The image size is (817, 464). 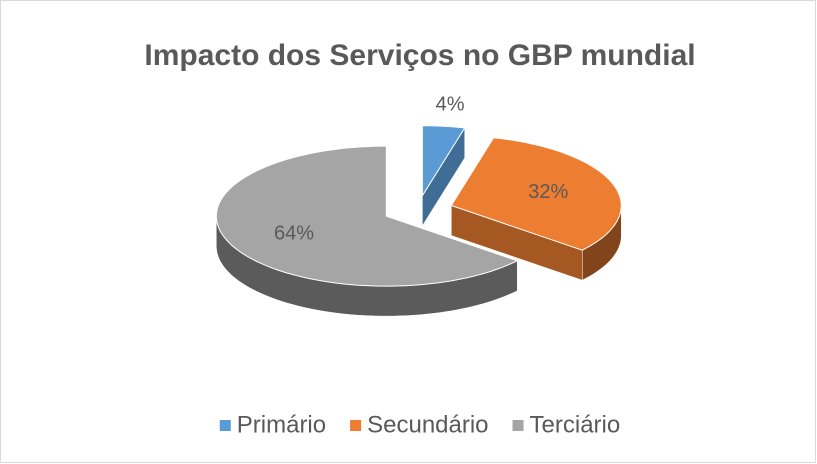 What do you see at coordinates (450, 105) in the screenshot?
I see `data-label: 4%` at bounding box center [450, 105].